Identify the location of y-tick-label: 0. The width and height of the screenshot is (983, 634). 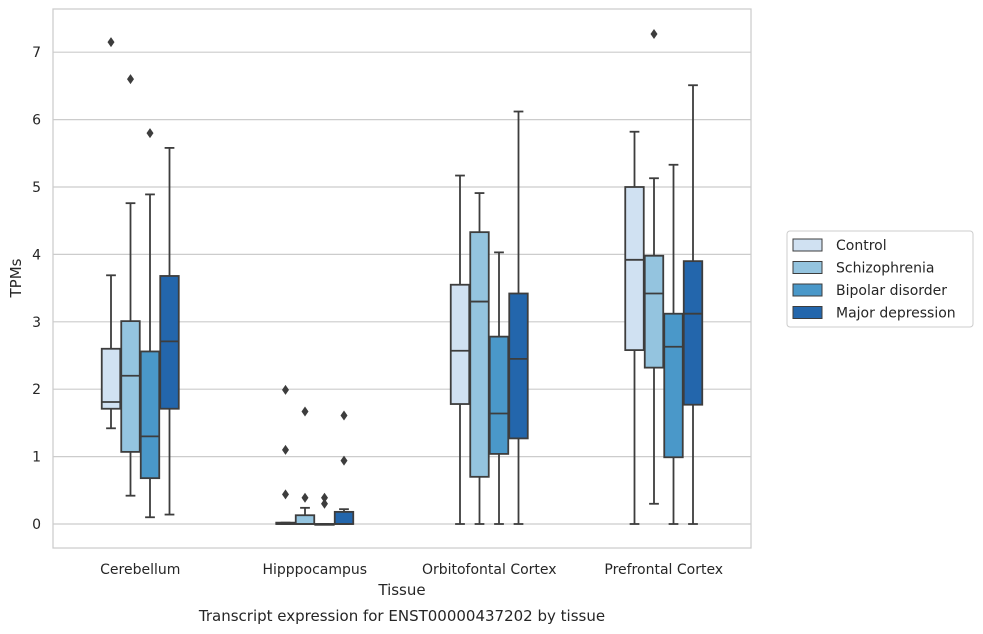
(36, 525).